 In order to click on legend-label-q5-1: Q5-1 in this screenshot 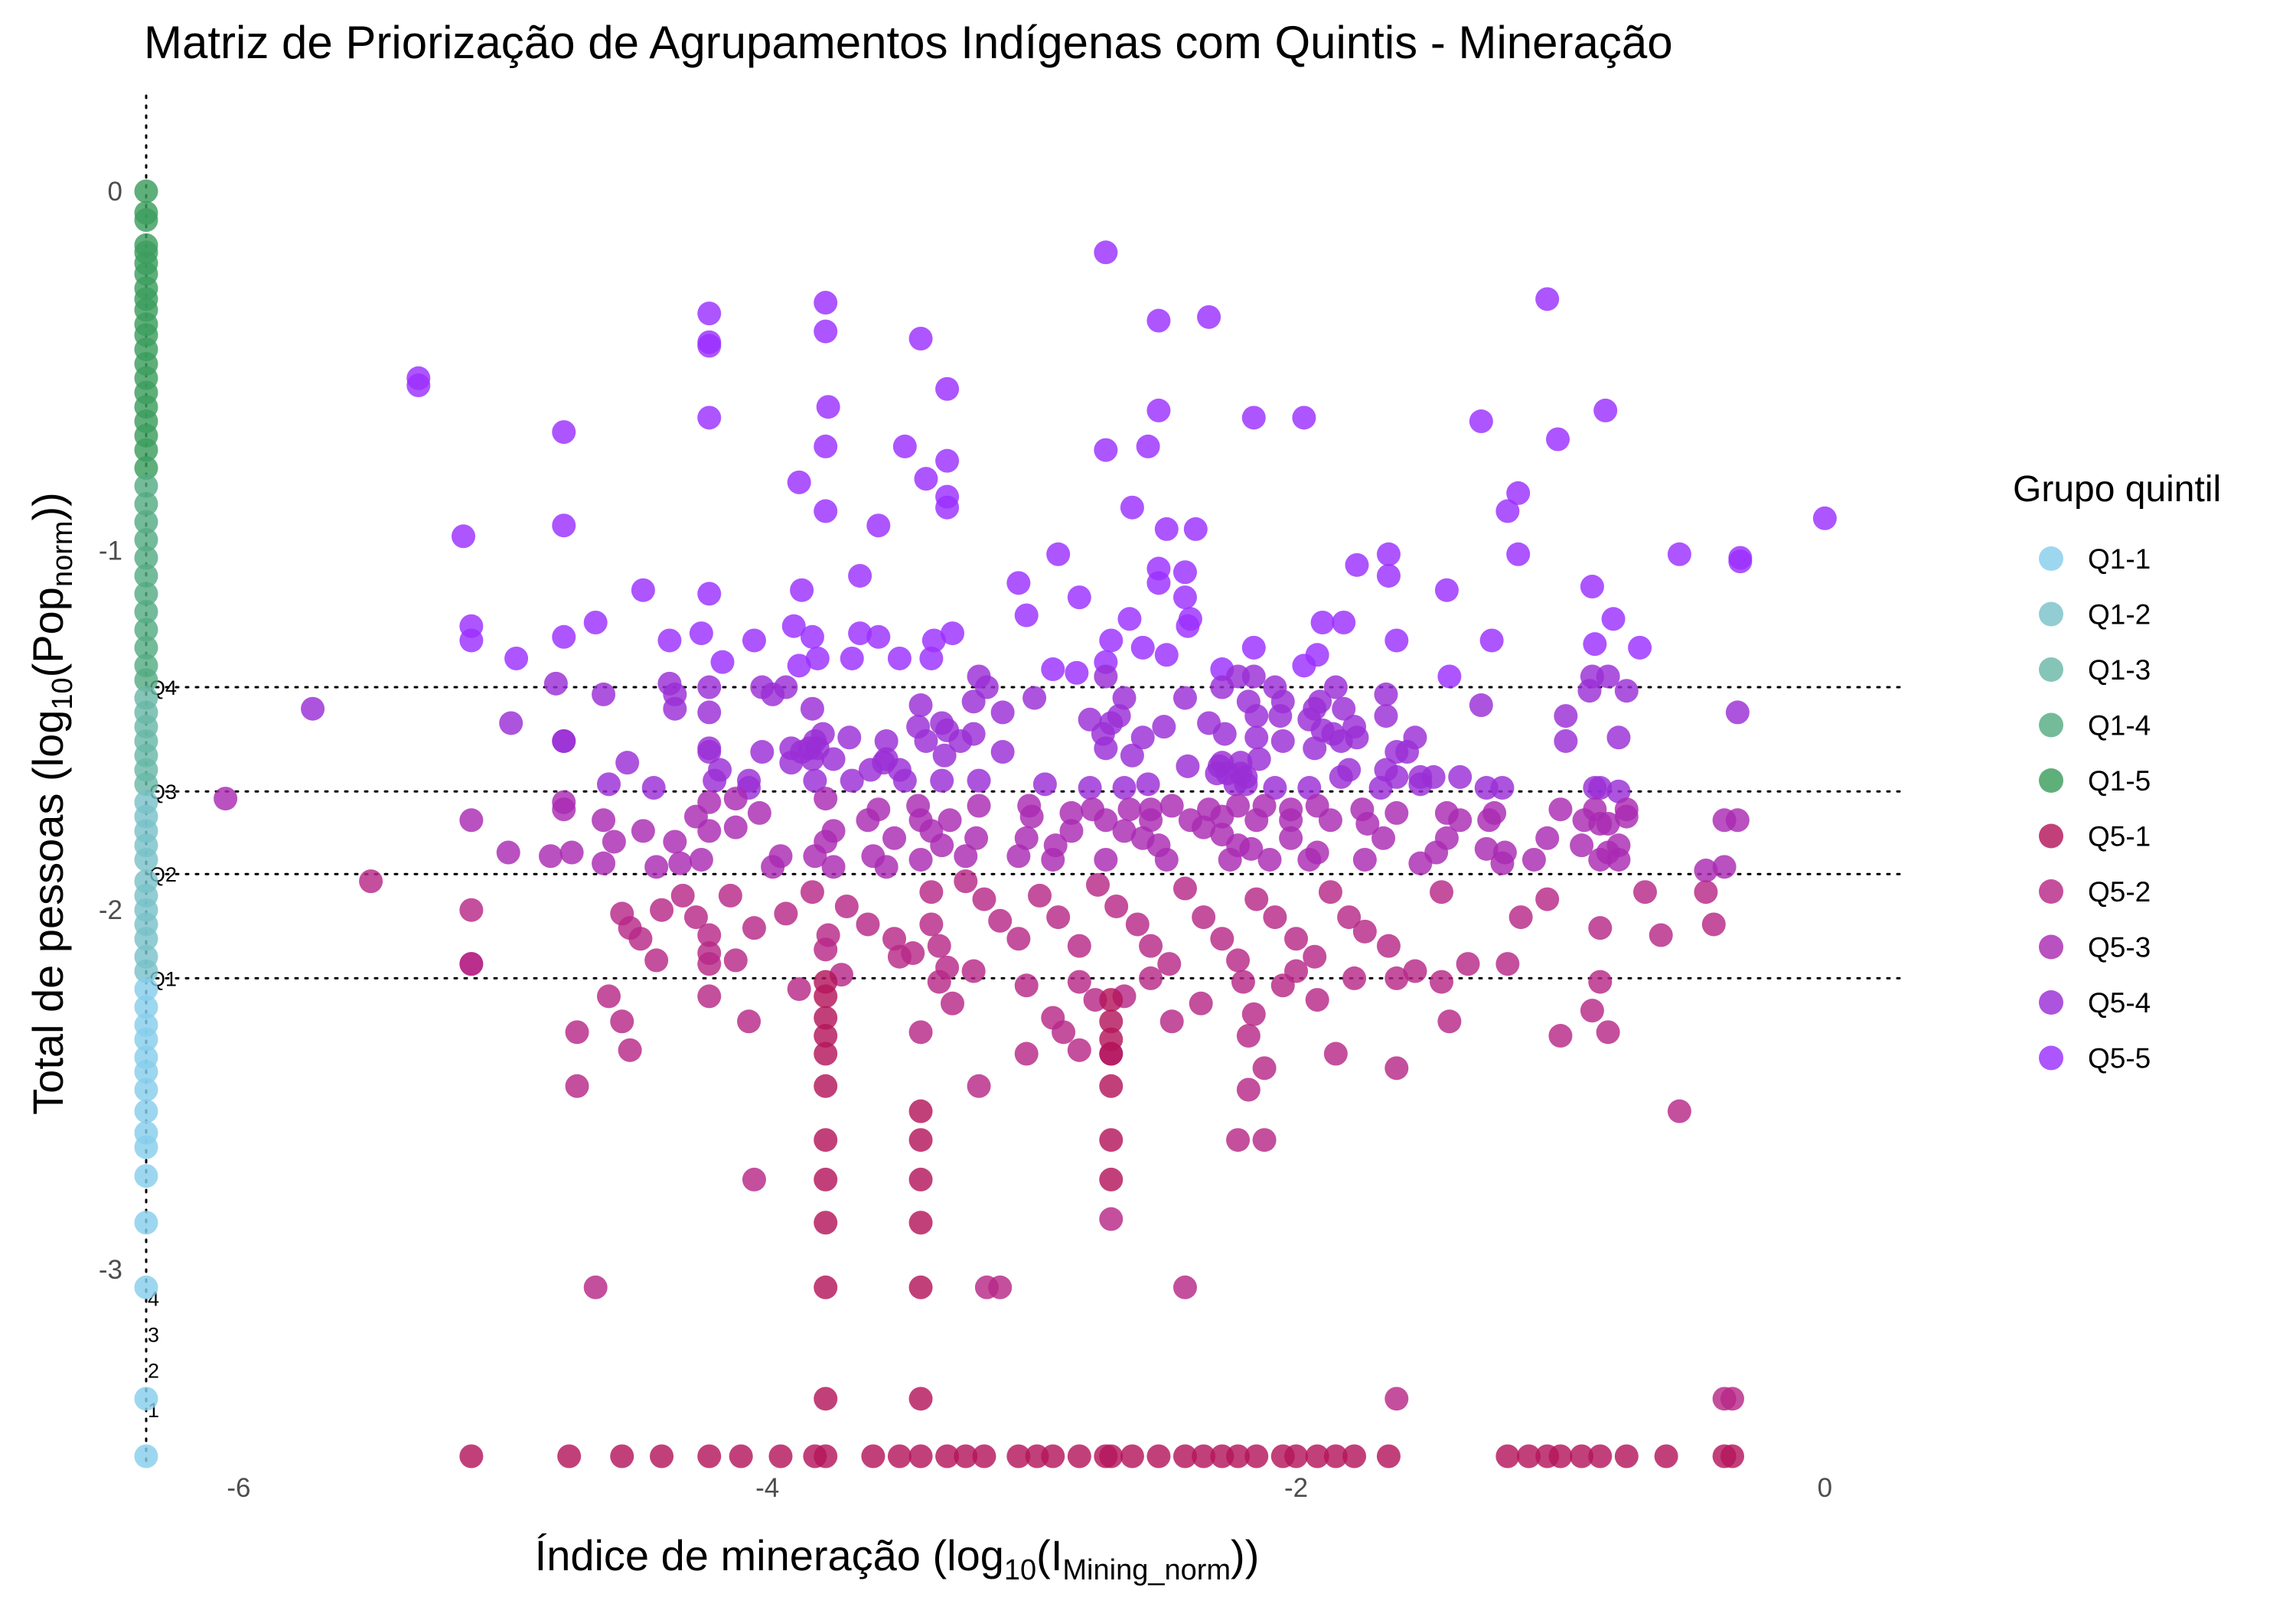, I will do `click(2119, 837)`.